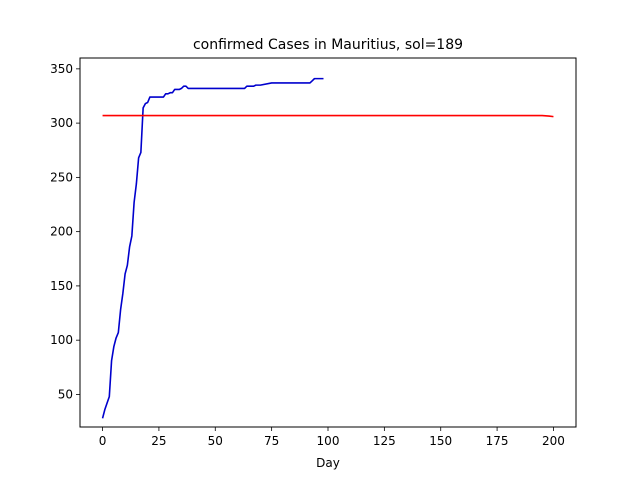 This screenshot has height=480, width=640. I want to click on x-tick-label: 50, so click(215, 441).